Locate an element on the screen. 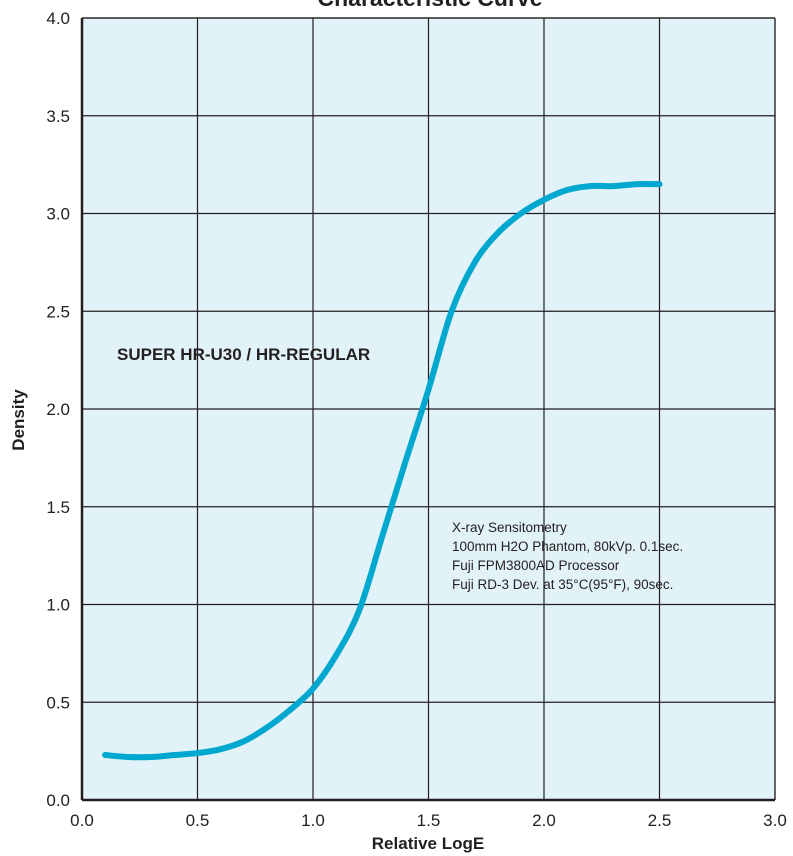 This screenshot has width=793, height=856. x-tick-label: 2.5 is located at coordinates (660, 820).